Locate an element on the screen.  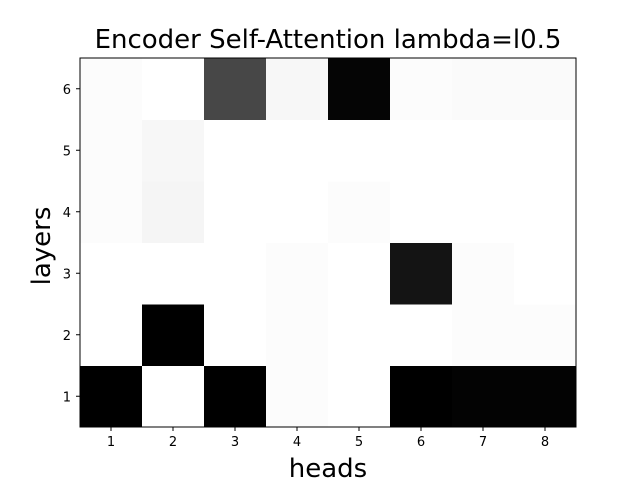
y-tick-label: 6 is located at coordinates (67, 90).